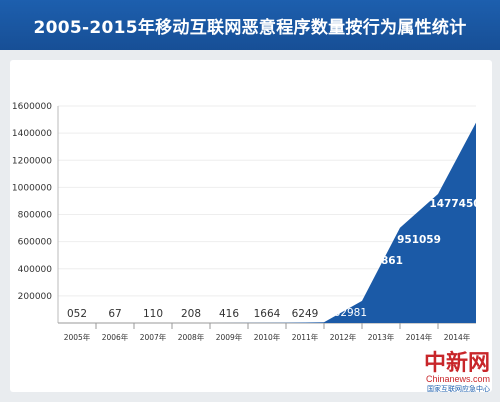  What do you see at coordinates (114, 314) in the screenshot?
I see `data-label: 67` at bounding box center [114, 314].